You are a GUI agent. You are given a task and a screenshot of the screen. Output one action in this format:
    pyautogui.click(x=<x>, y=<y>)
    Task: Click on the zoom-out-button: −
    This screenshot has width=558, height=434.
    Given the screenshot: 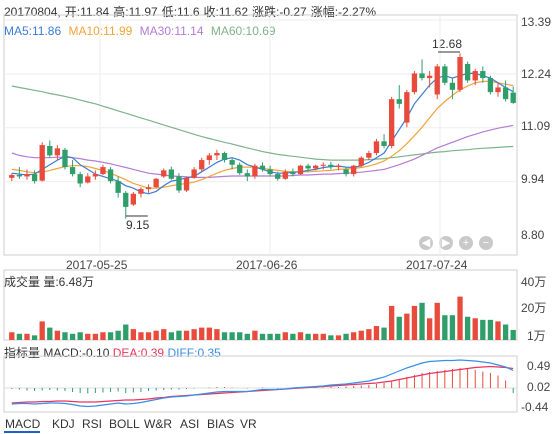 What is the action you would take?
    pyautogui.click(x=486, y=243)
    